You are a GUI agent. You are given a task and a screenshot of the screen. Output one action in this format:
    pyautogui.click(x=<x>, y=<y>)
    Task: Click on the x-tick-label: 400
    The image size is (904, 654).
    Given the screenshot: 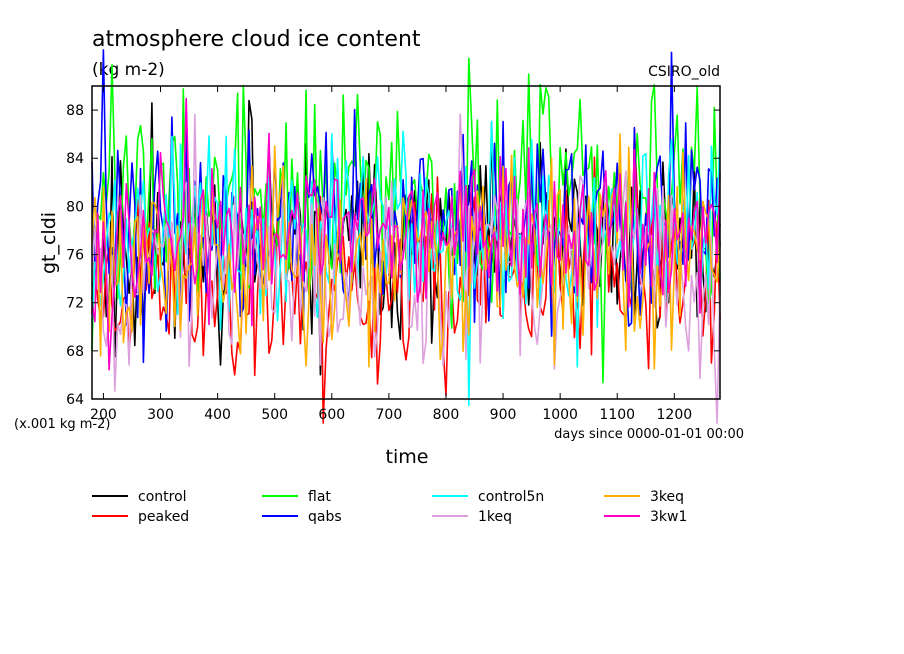 What is the action you would take?
    pyautogui.click(x=217, y=415)
    